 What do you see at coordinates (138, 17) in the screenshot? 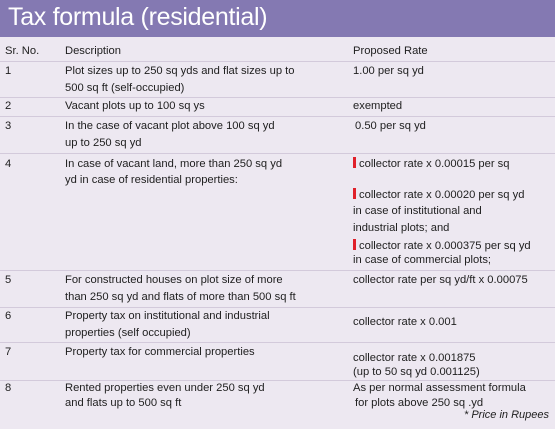
I see `page-title: Tax formula (residential)` at bounding box center [138, 17].